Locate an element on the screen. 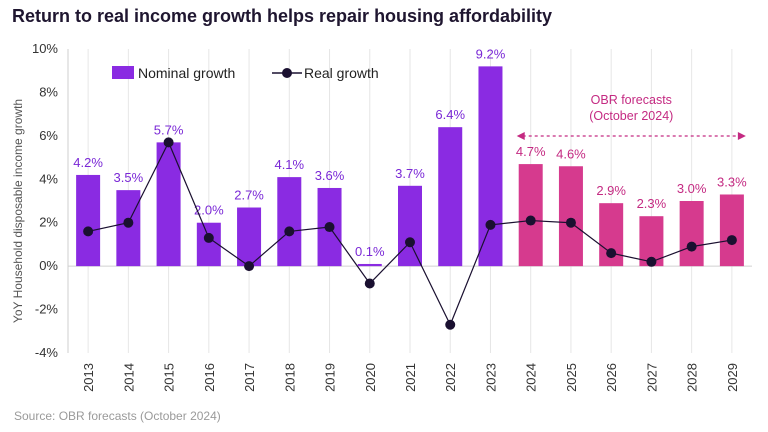 Image resolution: width=768 pixels, height=432 pixels. x-tick-label: 2019 is located at coordinates (330, 377).